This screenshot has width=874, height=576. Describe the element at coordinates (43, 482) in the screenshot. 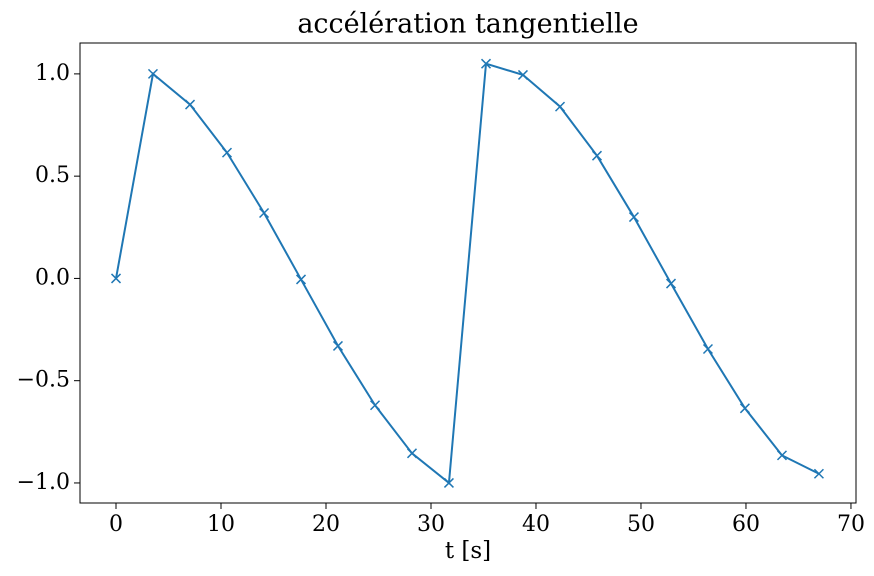

I see `y-tick-label: −1.0` at that location.